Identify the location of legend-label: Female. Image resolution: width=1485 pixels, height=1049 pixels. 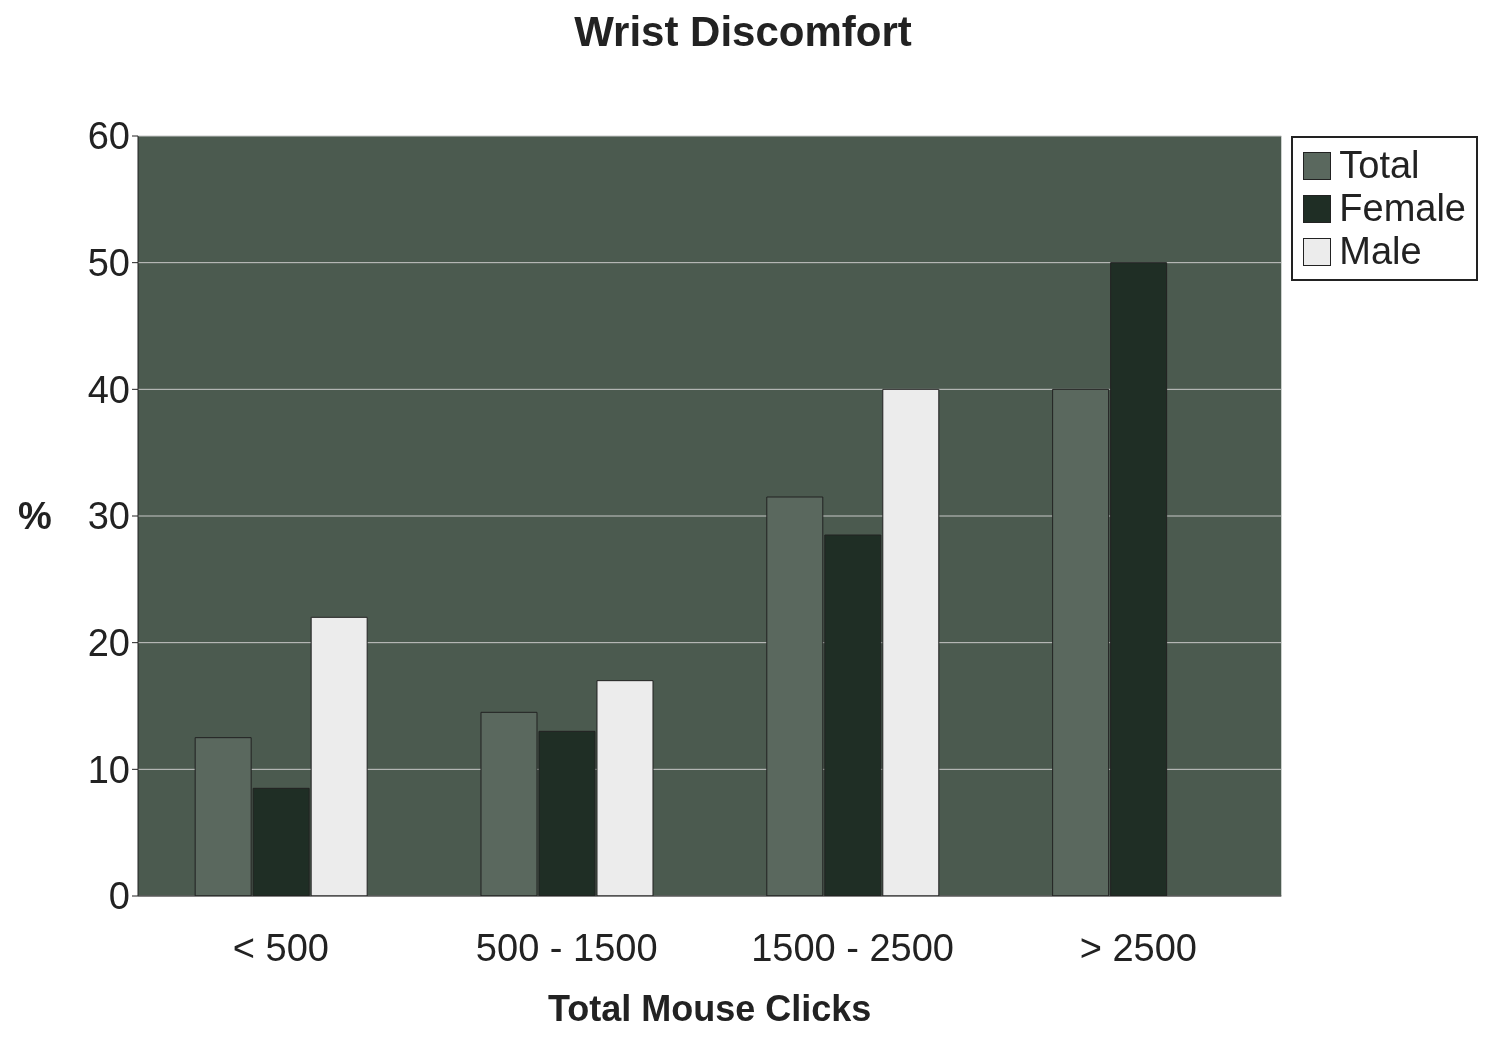
(1402, 208).